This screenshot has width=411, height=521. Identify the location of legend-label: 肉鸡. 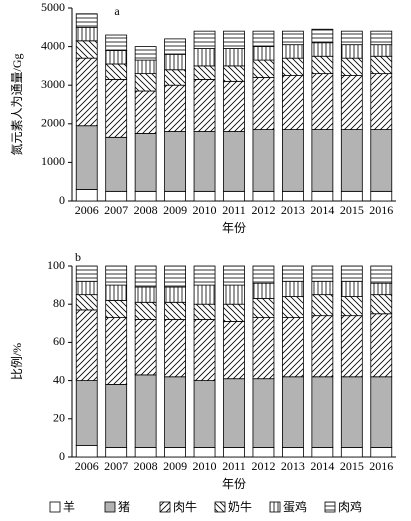
(350, 506).